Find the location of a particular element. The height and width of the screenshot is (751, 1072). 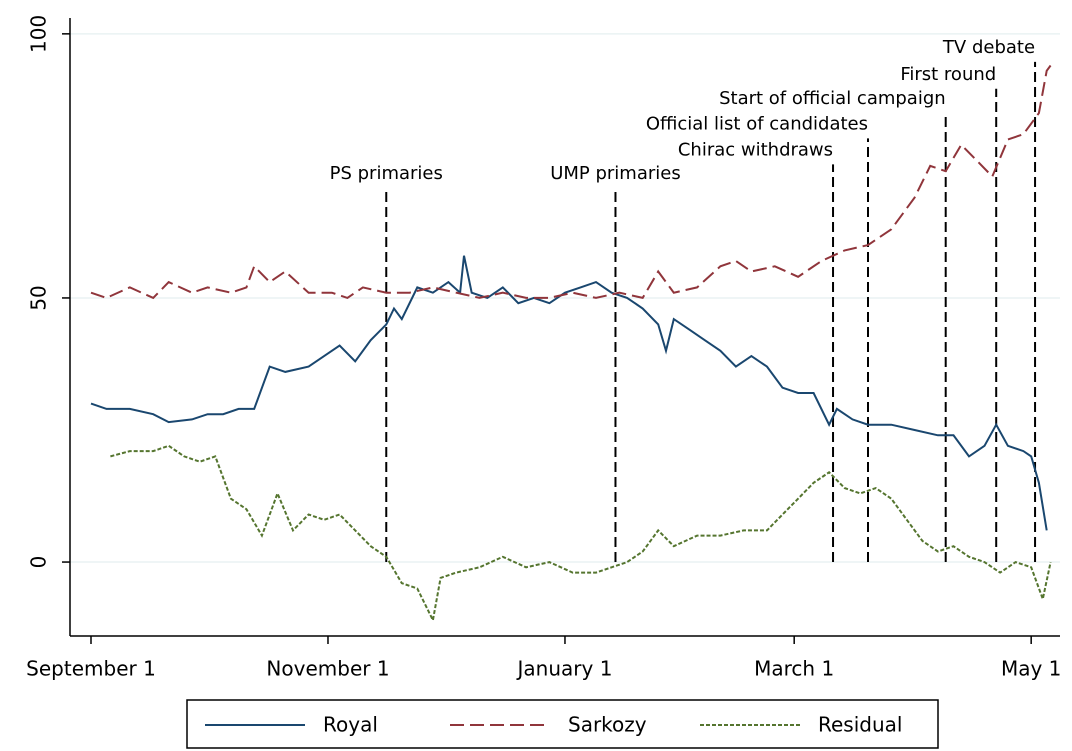

y-tick-label: 50 is located at coordinates (39, 297).